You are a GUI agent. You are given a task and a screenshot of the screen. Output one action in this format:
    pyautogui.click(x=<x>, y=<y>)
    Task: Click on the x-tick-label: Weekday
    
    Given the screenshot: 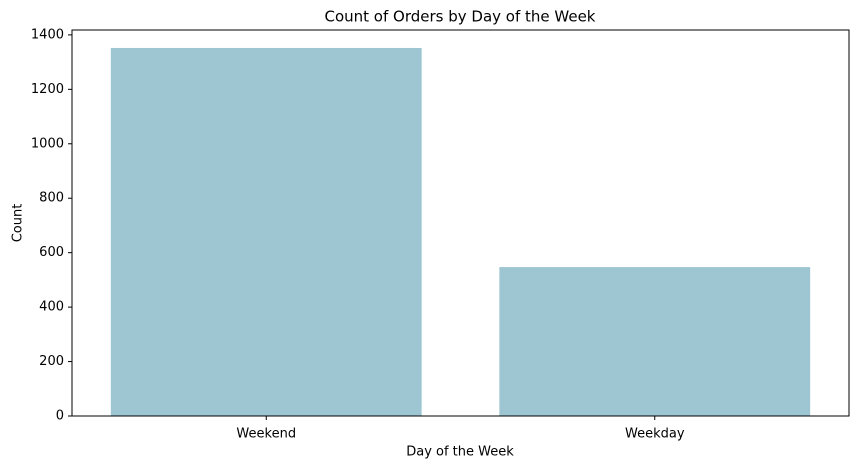 What is the action you would take?
    pyautogui.click(x=655, y=434)
    